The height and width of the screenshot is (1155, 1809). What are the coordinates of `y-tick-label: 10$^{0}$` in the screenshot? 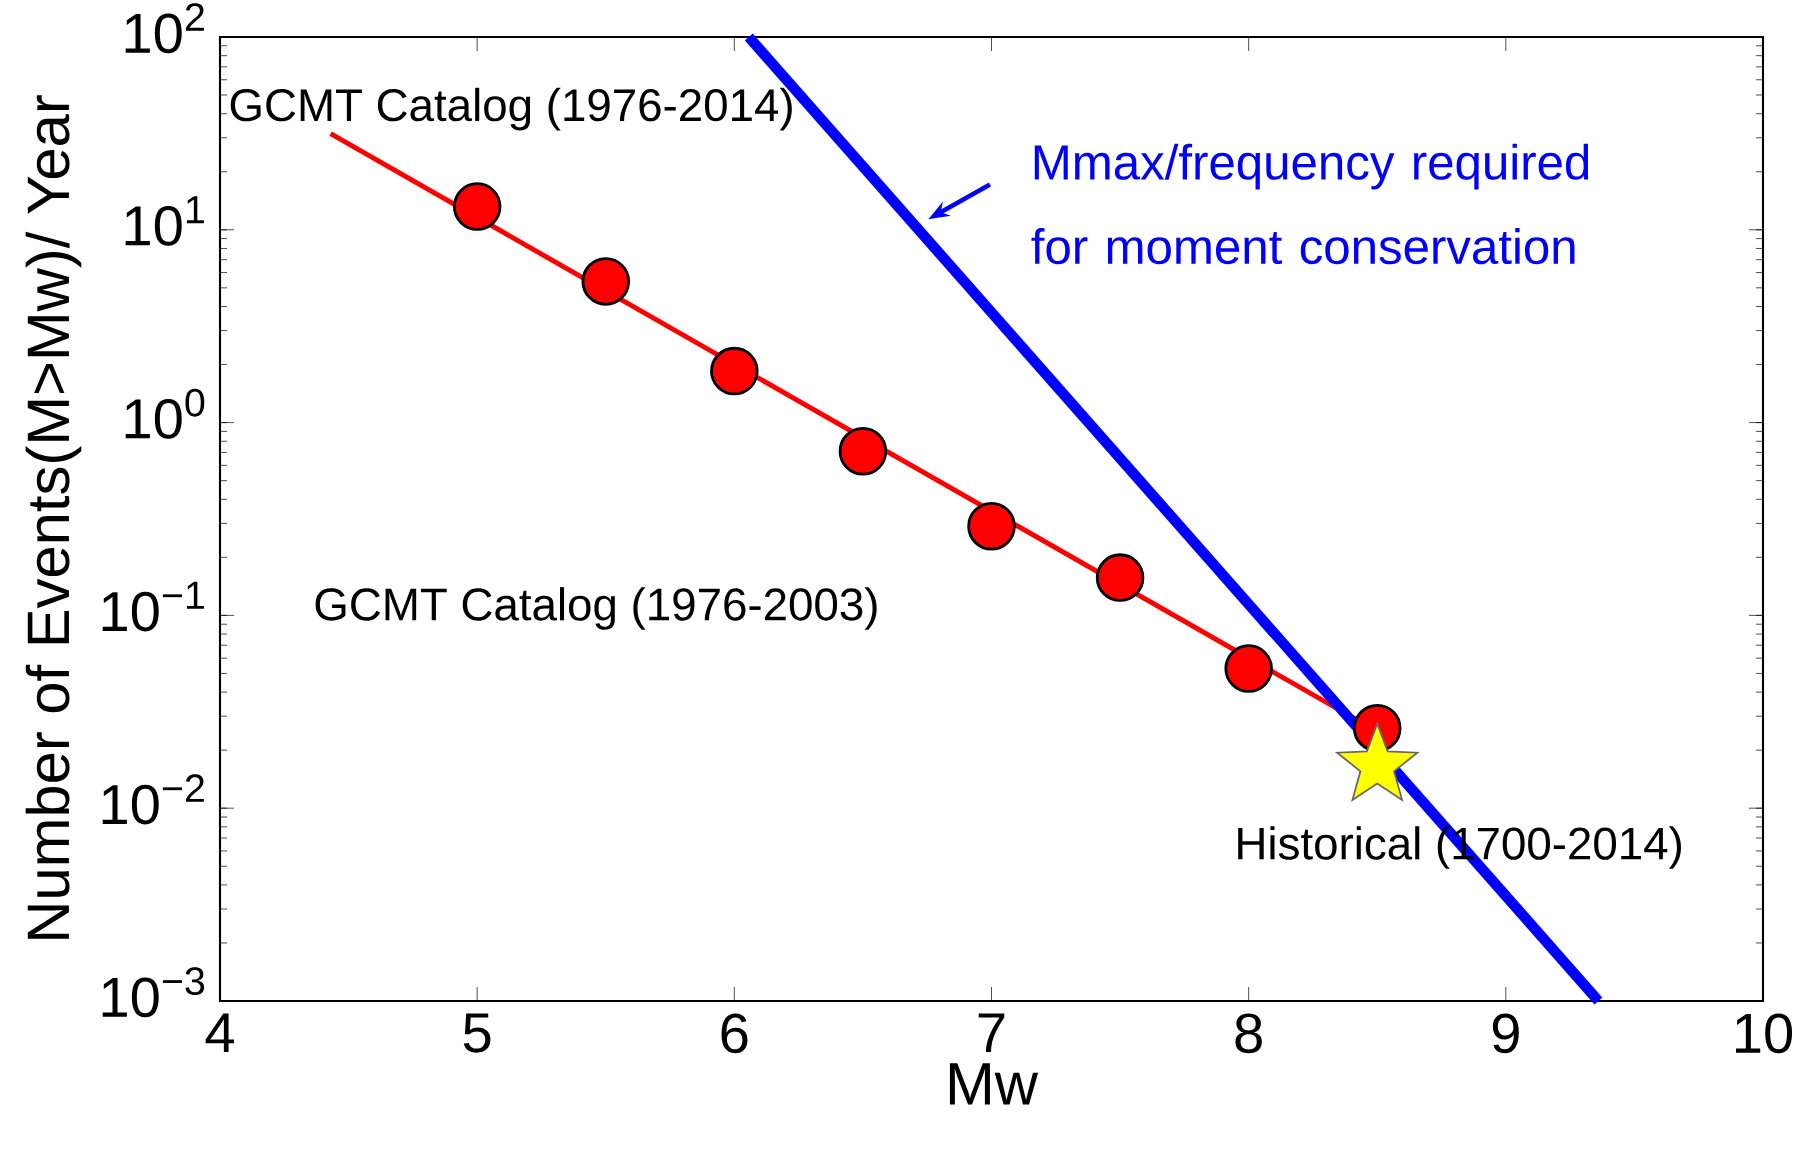 It's located at (165, 413).